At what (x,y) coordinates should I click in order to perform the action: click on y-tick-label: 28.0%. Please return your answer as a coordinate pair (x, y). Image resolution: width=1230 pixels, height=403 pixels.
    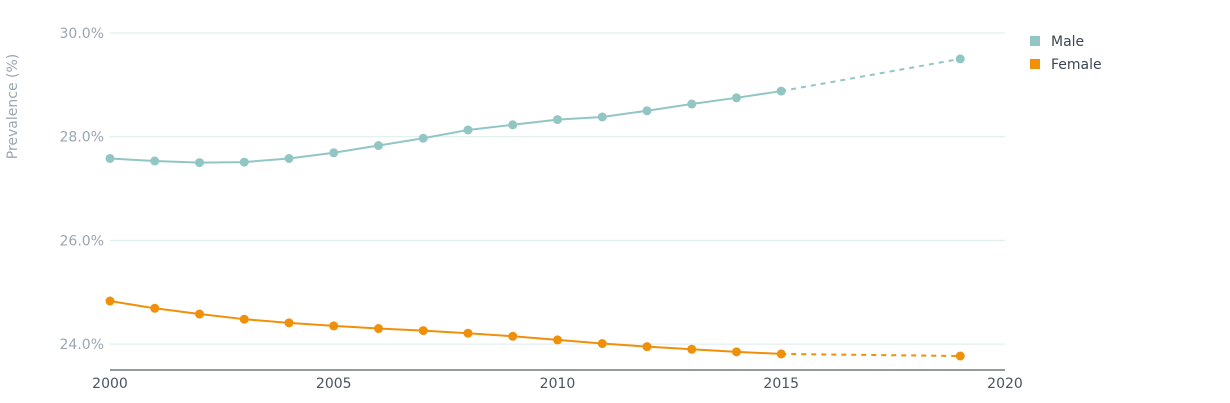
    Looking at the image, I should click on (82, 138).